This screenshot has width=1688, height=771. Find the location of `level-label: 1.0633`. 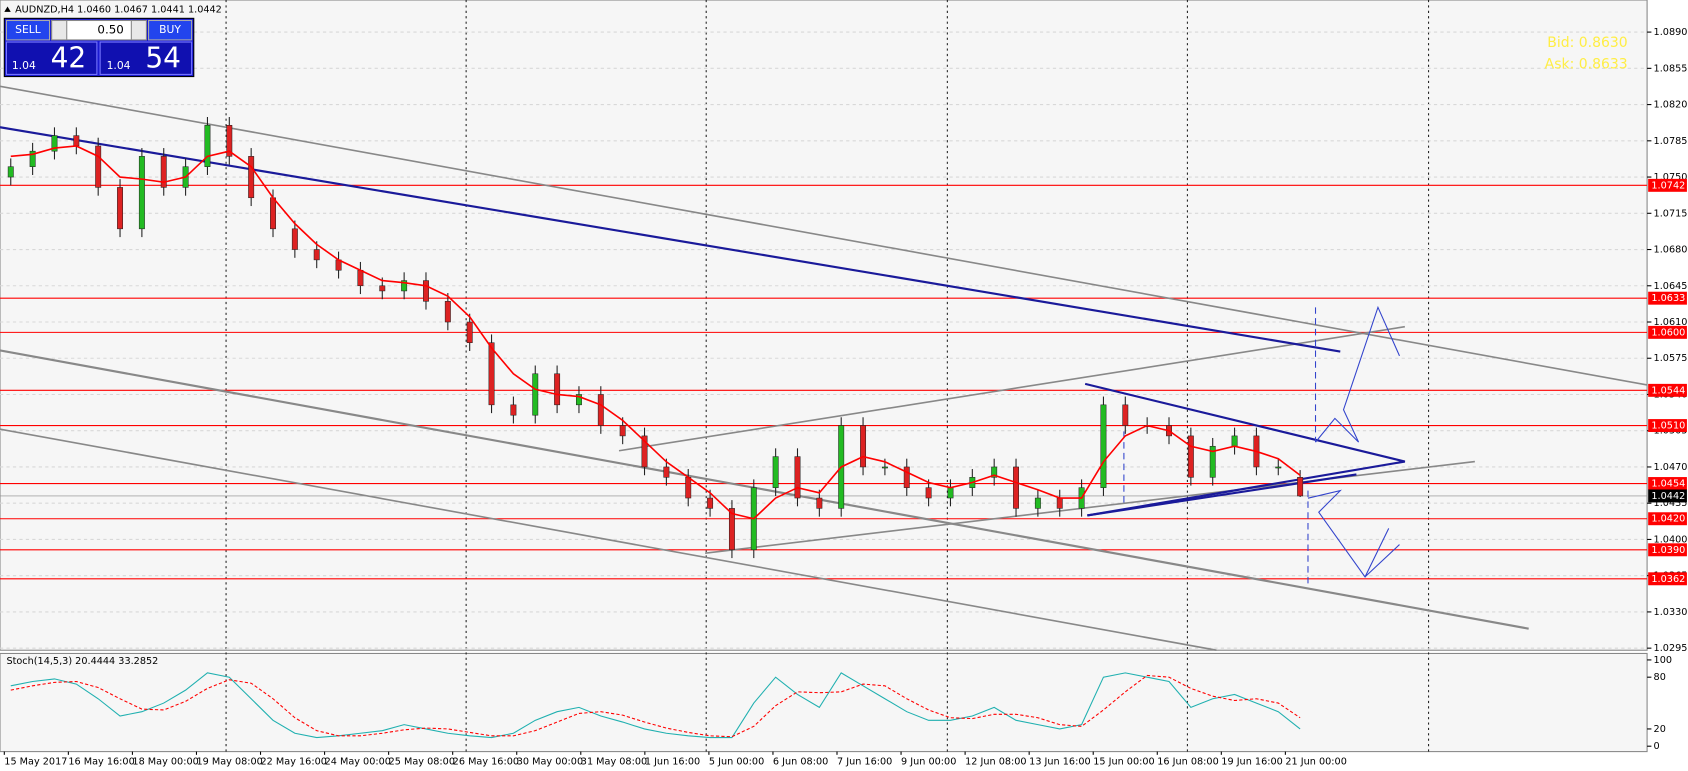

level-label: 1.0633 is located at coordinates (1668, 298).